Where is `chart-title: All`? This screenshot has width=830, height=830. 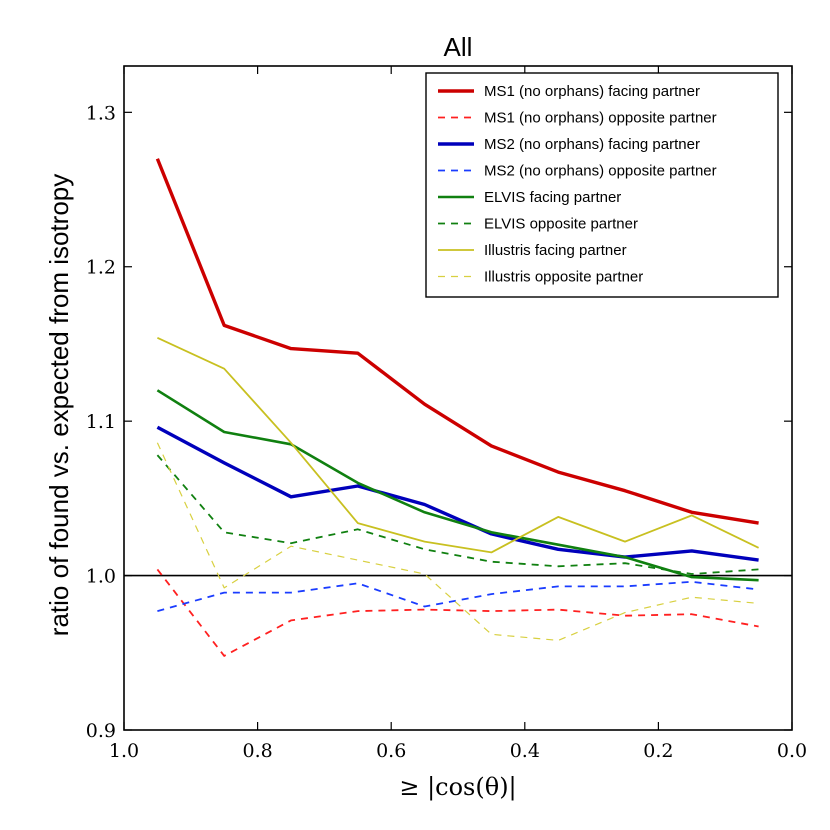 chart-title: All is located at coordinates (458, 47).